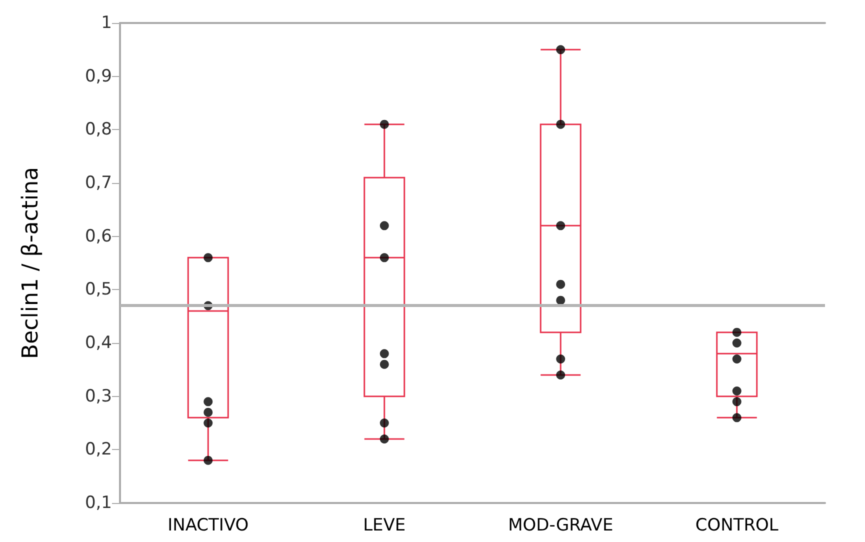 The height and width of the screenshot is (542, 865). What do you see at coordinates (106, 23) in the screenshot?
I see `y-tick-label: 1` at bounding box center [106, 23].